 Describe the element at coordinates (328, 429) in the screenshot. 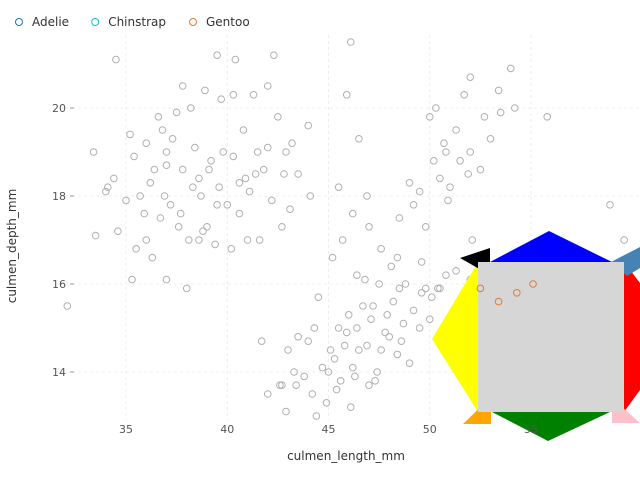

I see `x-axis-ticks: 35 40 45 50 55` at that location.